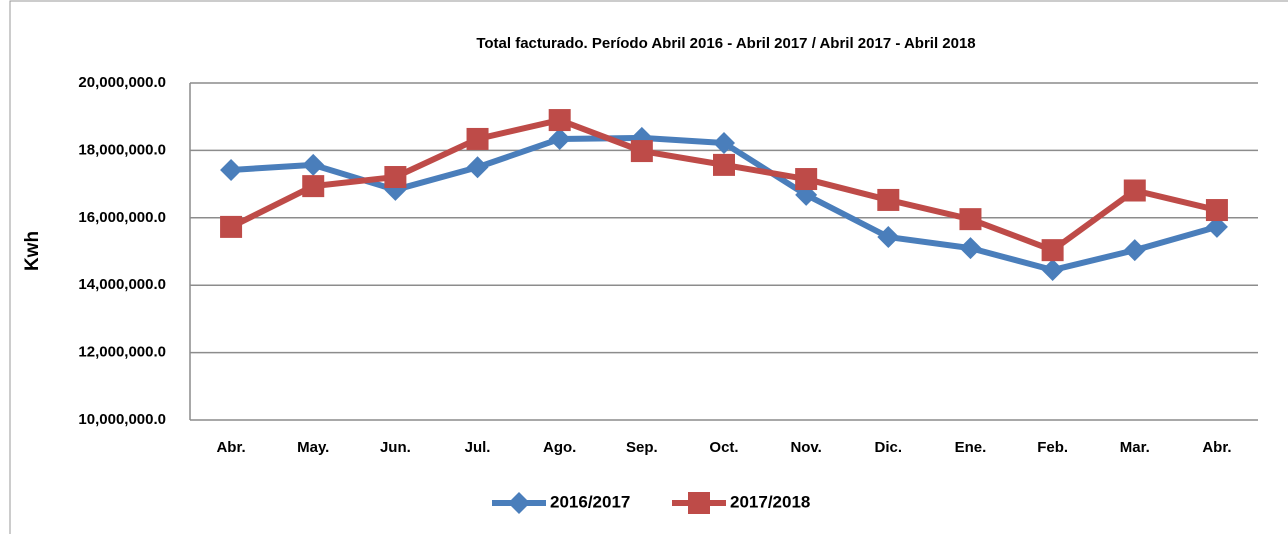  Describe the element at coordinates (122, 352) in the screenshot. I see `y-tick-label: 12,000,000.0` at that location.